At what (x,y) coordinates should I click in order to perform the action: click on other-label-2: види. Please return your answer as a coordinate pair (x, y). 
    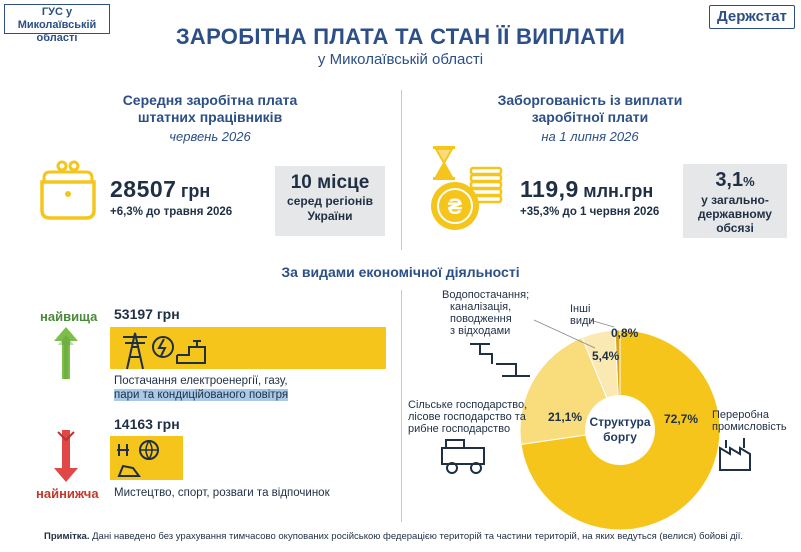
    Looking at the image, I should click on (582, 321).